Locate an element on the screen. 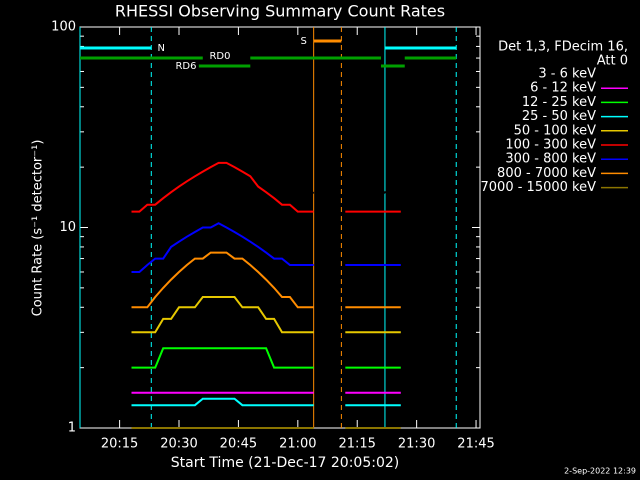 This screenshot has width=640, height=480. y-axis-label: Count Rate (s⁻¹ detector⁻¹) is located at coordinates (38, 228).